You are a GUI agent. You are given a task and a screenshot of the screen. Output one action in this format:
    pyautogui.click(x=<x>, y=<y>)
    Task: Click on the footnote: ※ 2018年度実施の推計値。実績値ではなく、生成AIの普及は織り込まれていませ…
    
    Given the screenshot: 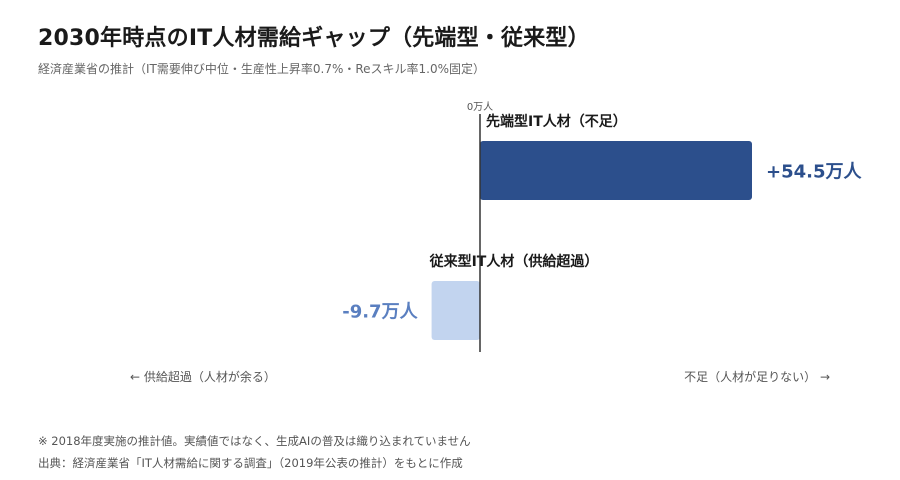 What is the action you would take?
    pyautogui.click(x=254, y=441)
    